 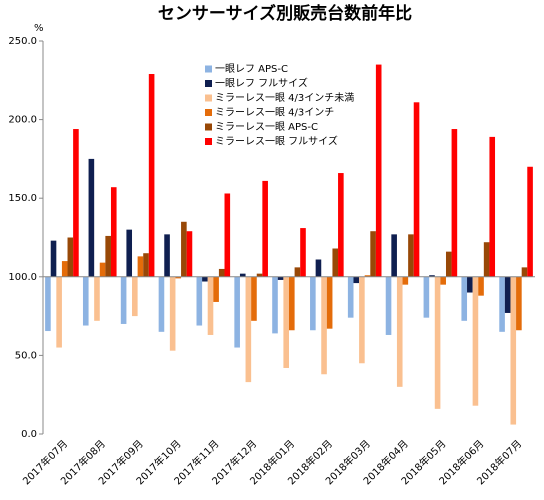 What do you see at coordinates (261, 83) in the screenshot?
I see `legend-label: 一眼レフ フルサイズ` at bounding box center [261, 83].